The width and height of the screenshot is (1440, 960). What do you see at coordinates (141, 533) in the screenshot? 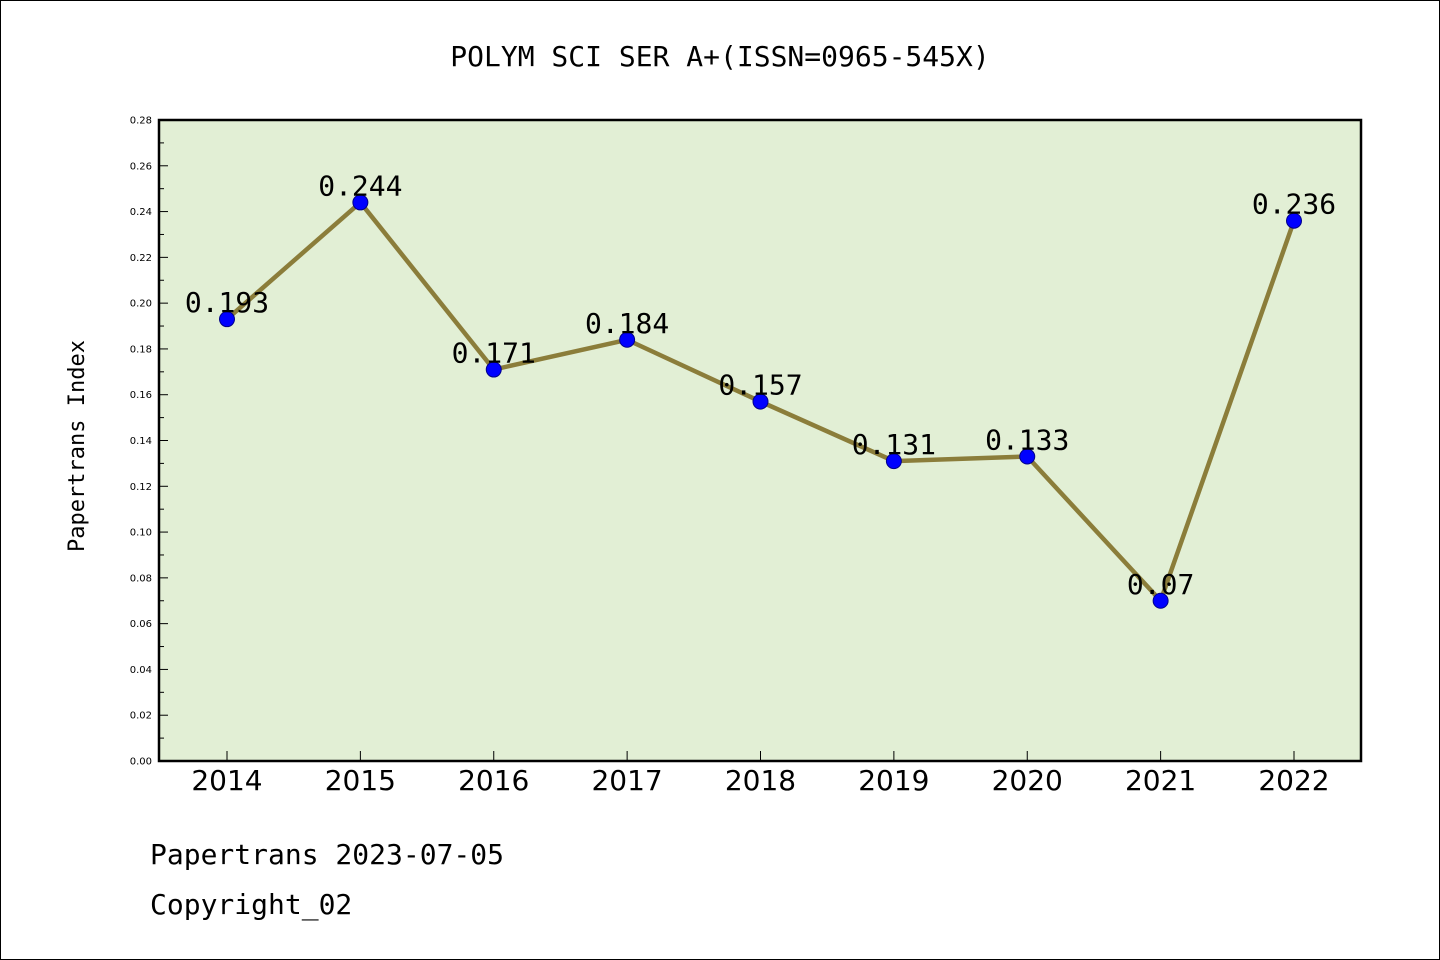
I see `y-tick-label: 0.10` at bounding box center [141, 533].